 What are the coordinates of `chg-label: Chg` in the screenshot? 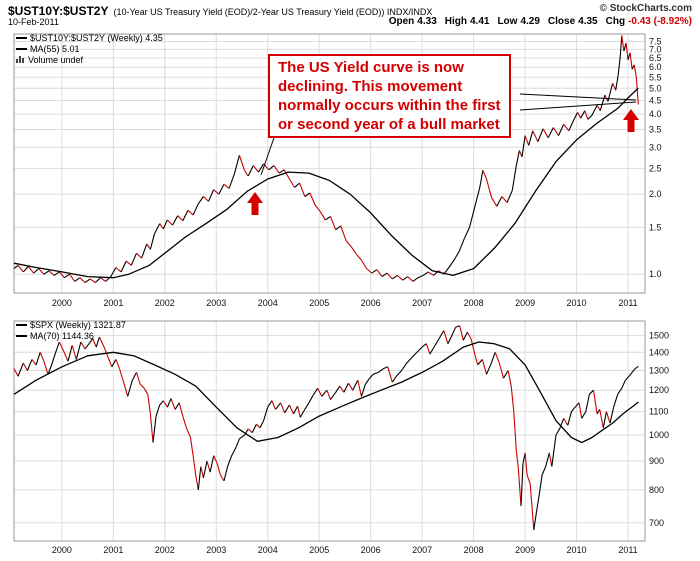 It's located at (615, 21).